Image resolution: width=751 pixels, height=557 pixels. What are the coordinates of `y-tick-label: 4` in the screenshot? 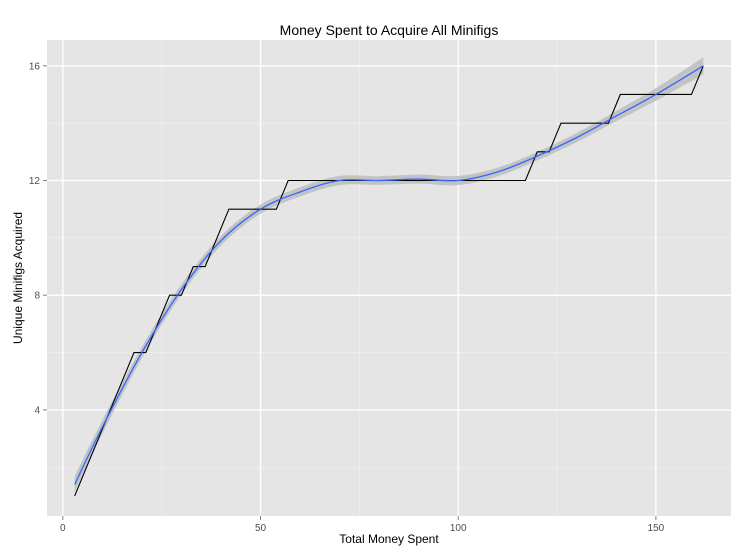 It's located at (37, 410).